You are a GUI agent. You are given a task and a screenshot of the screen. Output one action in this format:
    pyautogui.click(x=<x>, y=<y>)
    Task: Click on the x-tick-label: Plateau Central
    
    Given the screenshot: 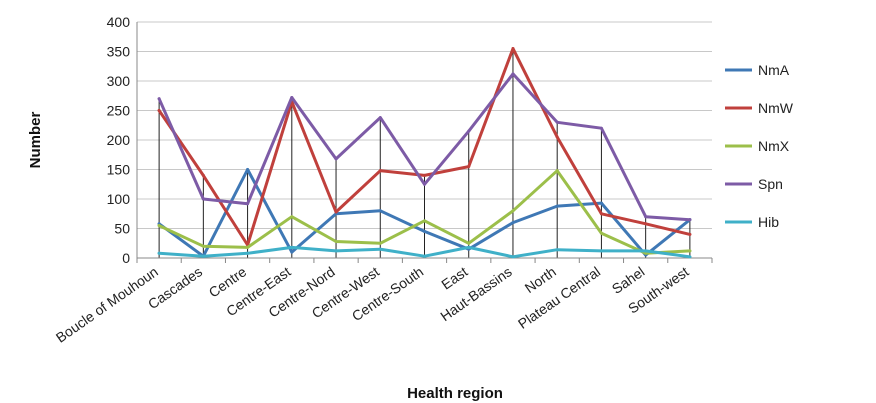 What is the action you would take?
    pyautogui.click(x=559, y=297)
    